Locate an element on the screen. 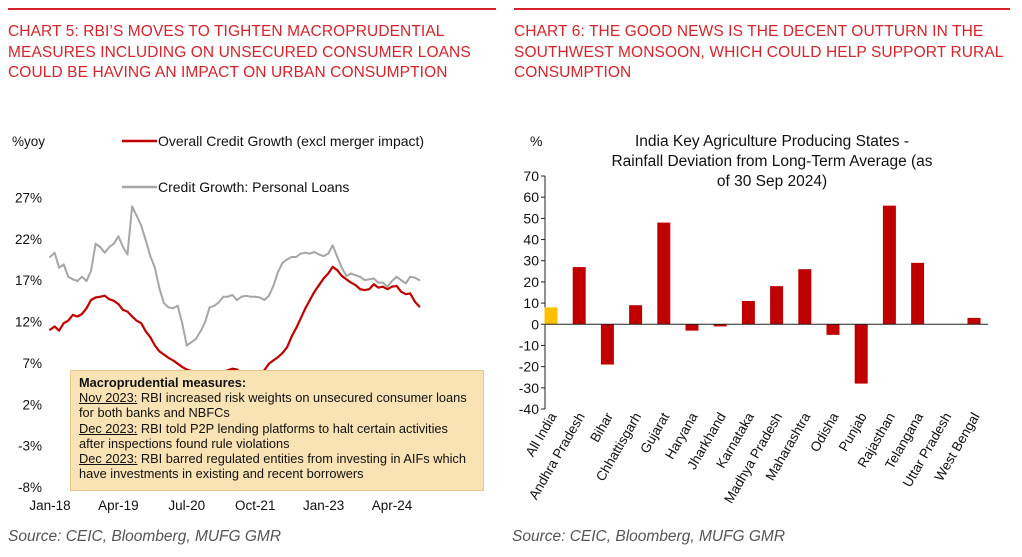 This screenshot has height=557, width=1022. y-tick-label: 60 is located at coordinates (531, 197).